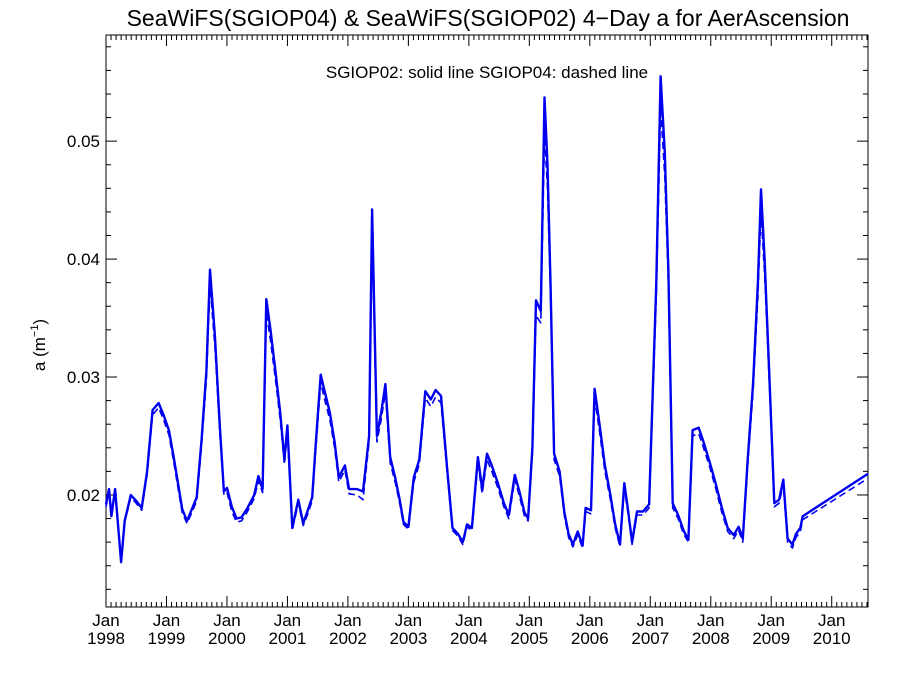 The image size is (900, 675). I want to click on y-axis-label-main: a (m, so click(39, 354).